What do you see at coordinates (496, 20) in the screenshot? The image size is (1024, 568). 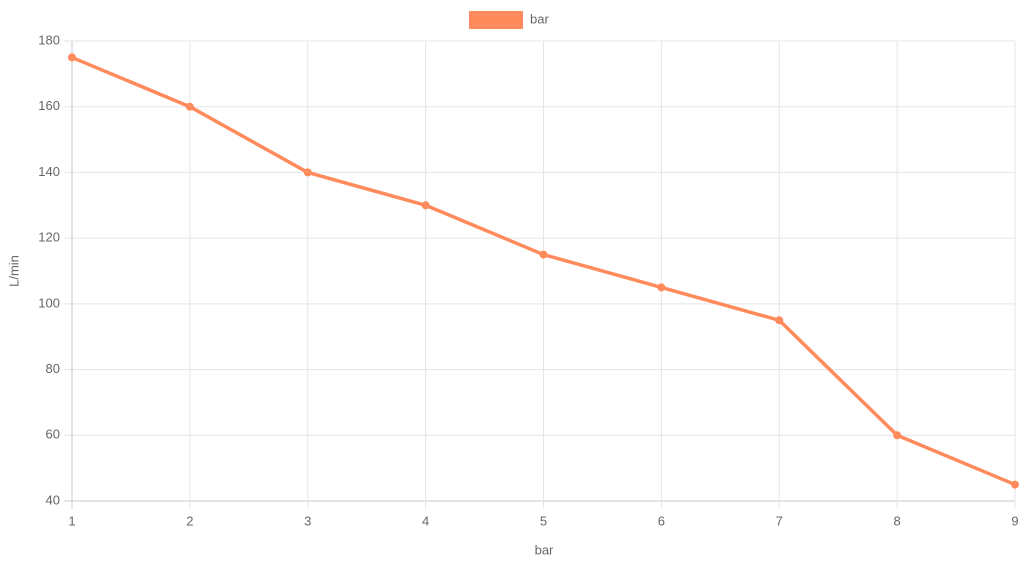 I see `legend-swatch` at bounding box center [496, 20].